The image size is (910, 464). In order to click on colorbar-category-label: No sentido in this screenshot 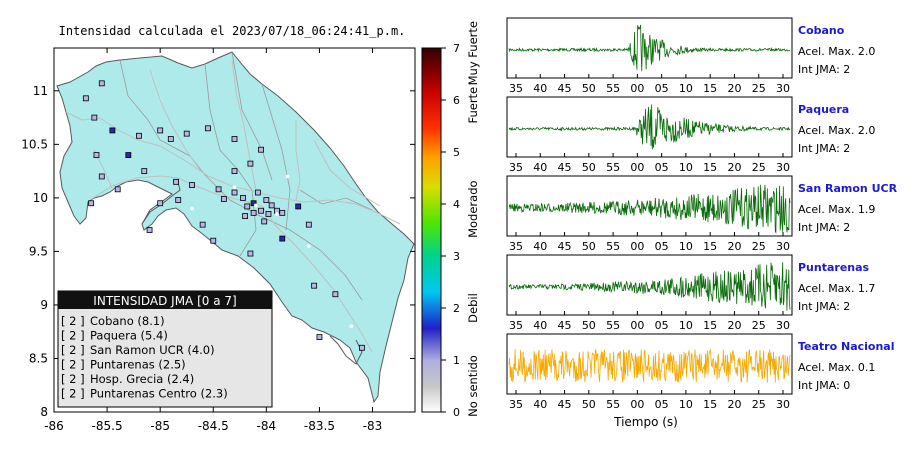, I will do `click(473, 386)`.